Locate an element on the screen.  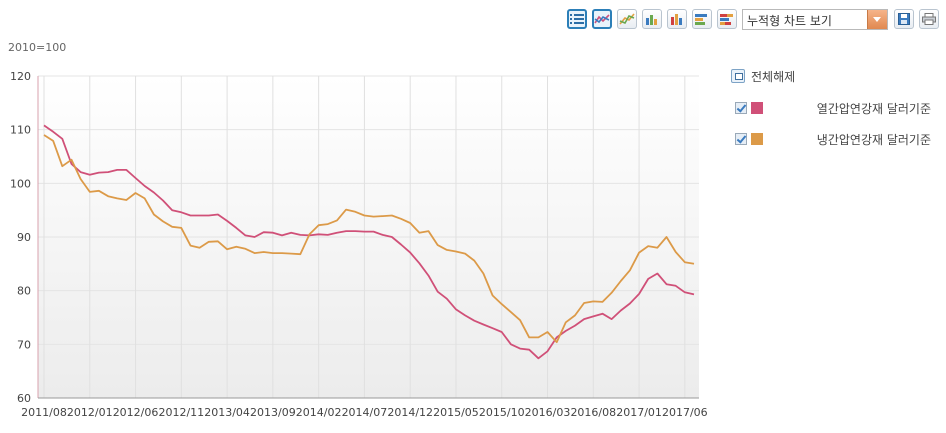
deselect-all-icon is located at coordinates (738, 76).